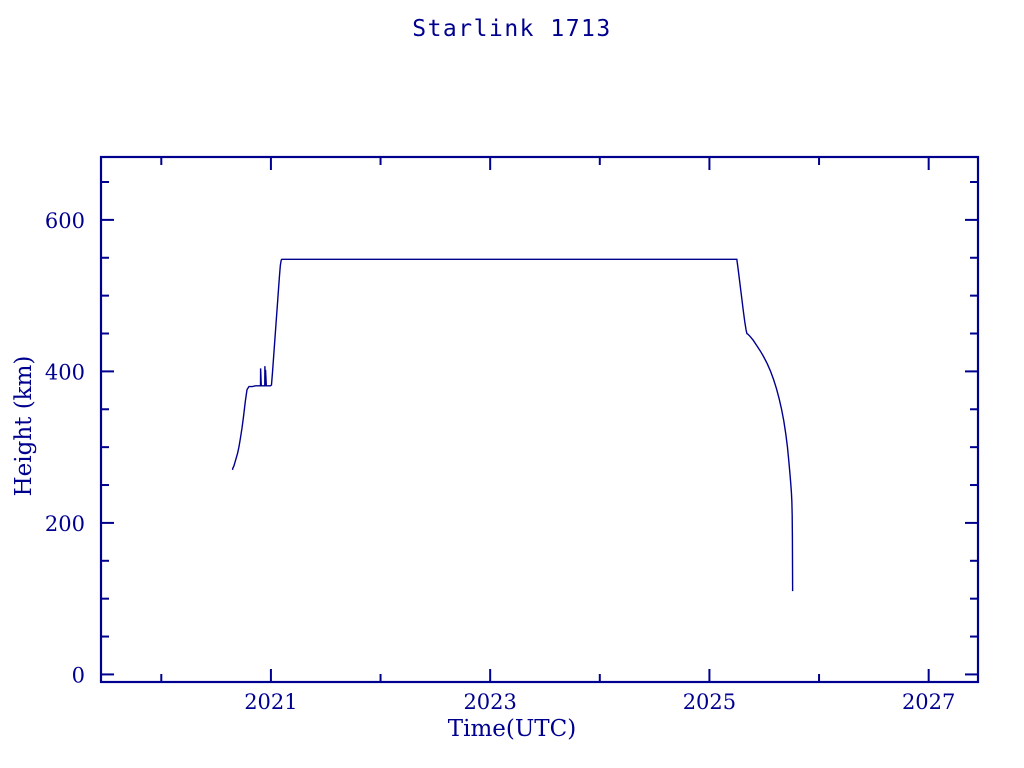 This screenshot has width=1024, height=768. Describe the element at coordinates (65, 524) in the screenshot. I see `y-tick-label: 200` at that location.